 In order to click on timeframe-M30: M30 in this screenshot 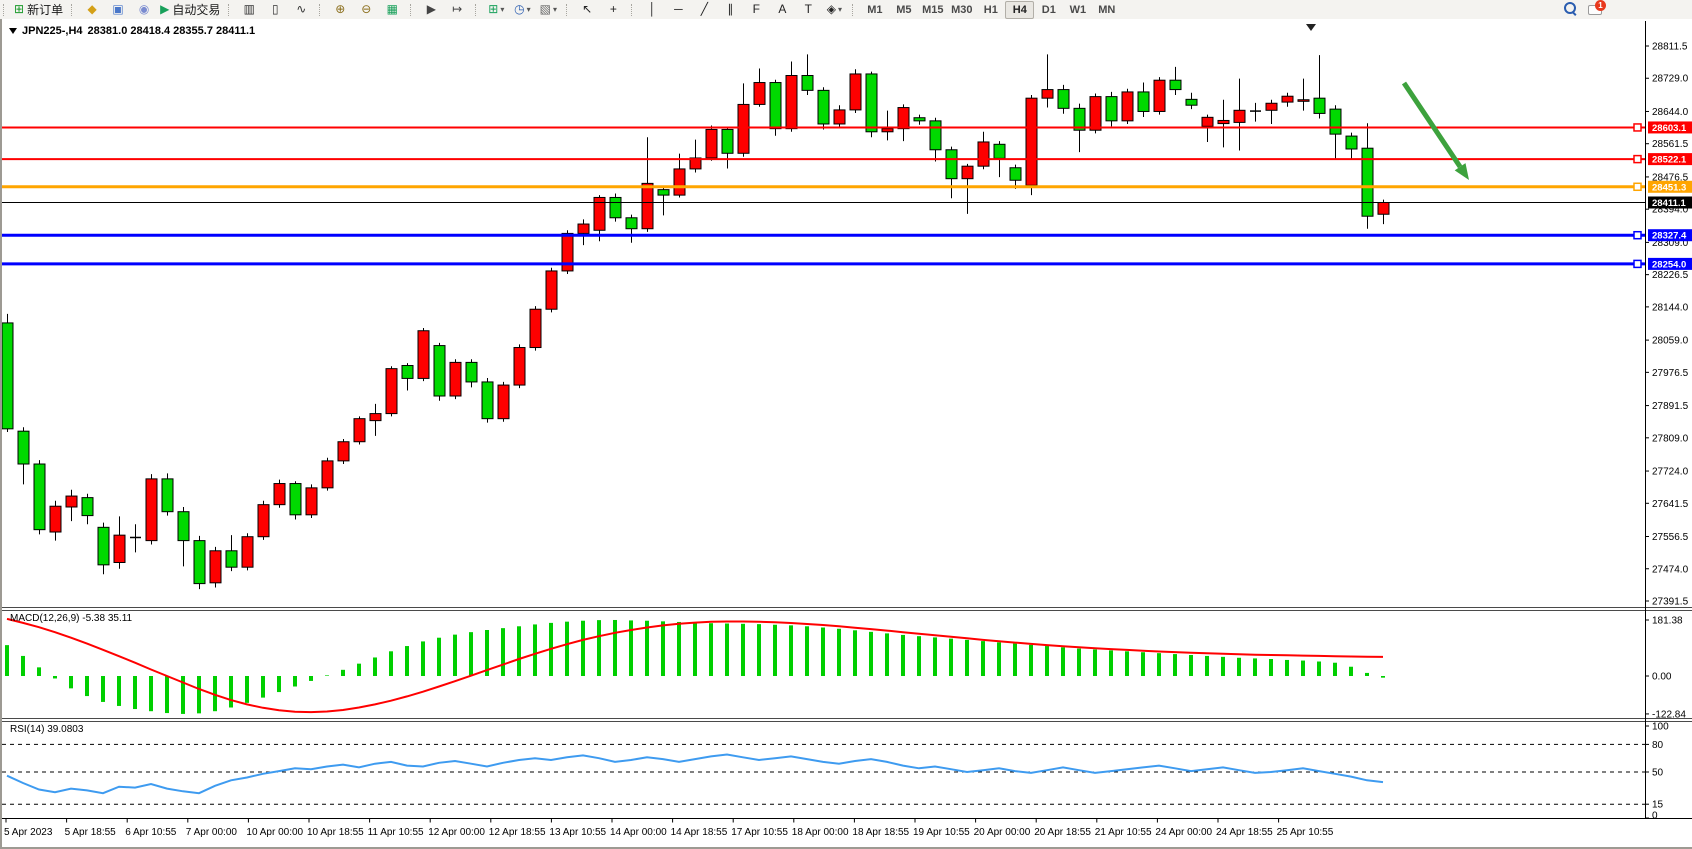, I will do `click(962, 9)`.